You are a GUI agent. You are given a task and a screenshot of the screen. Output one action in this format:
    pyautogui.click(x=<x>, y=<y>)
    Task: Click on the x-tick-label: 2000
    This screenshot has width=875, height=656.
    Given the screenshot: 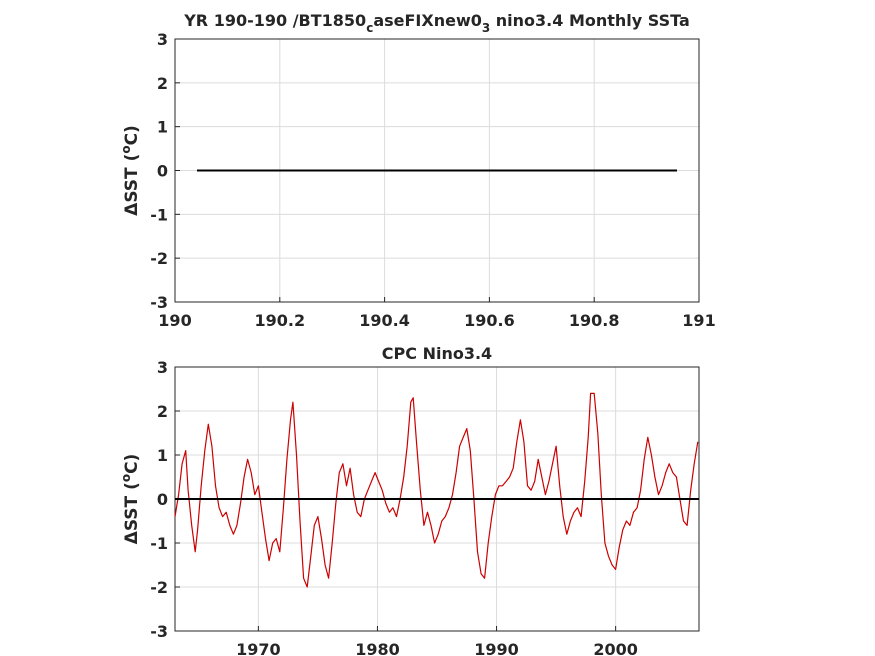 What is the action you would take?
    pyautogui.click(x=615, y=648)
    